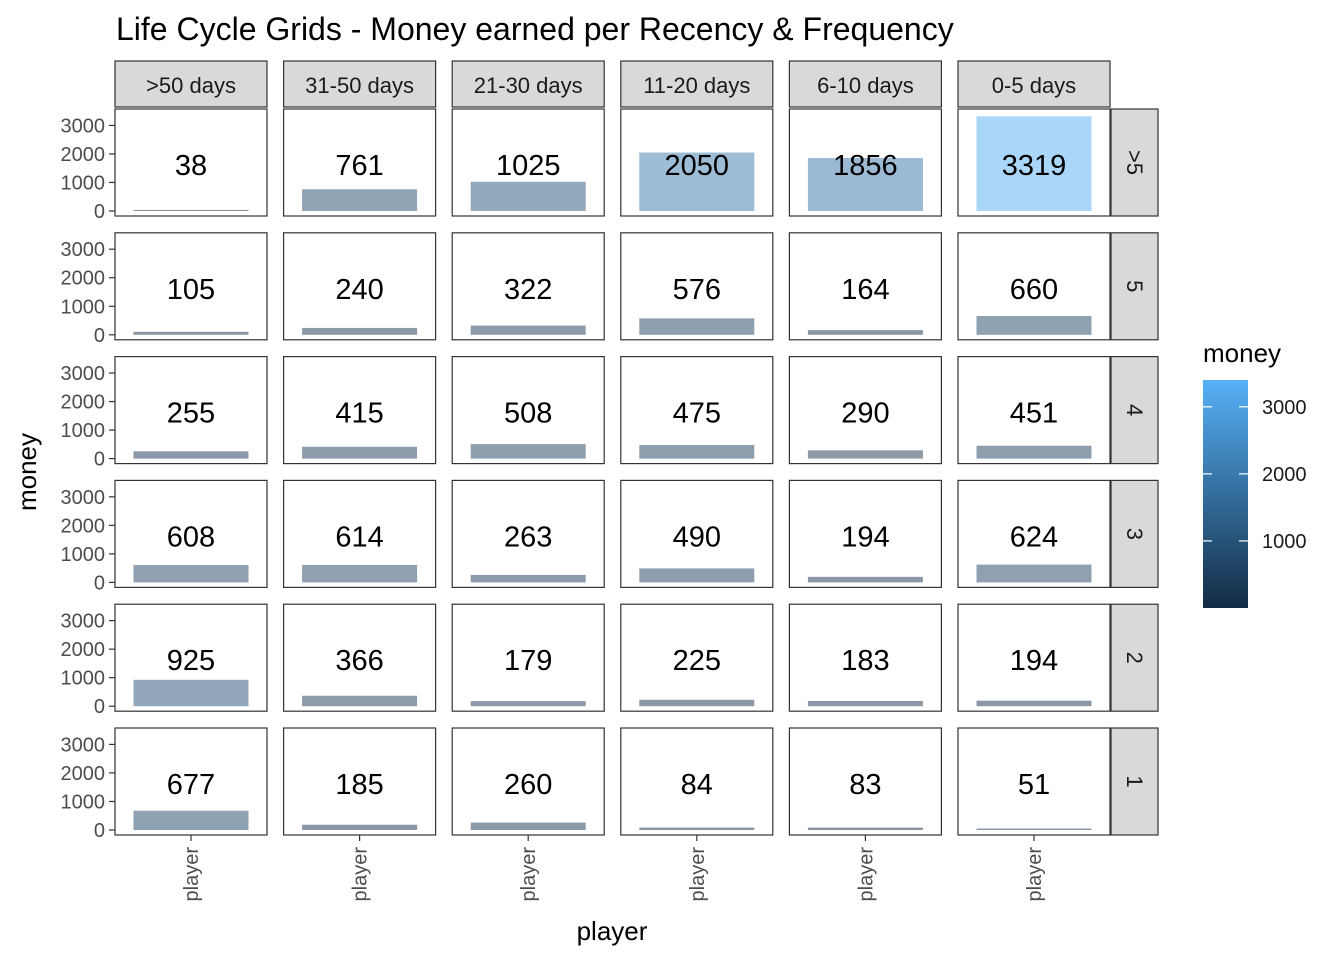 The image size is (1344, 960). I want to click on bar-value-label: 576, so click(697, 290).